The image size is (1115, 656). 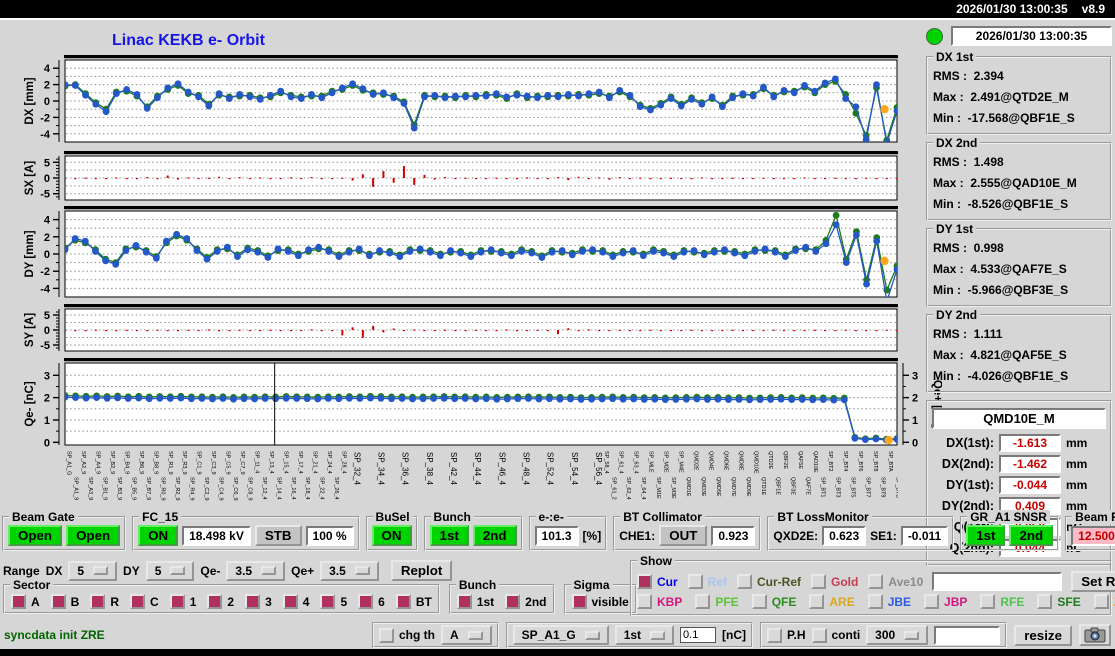 What do you see at coordinates (295, 601) in the screenshot?
I see `checkbox-4: 4` at bounding box center [295, 601].